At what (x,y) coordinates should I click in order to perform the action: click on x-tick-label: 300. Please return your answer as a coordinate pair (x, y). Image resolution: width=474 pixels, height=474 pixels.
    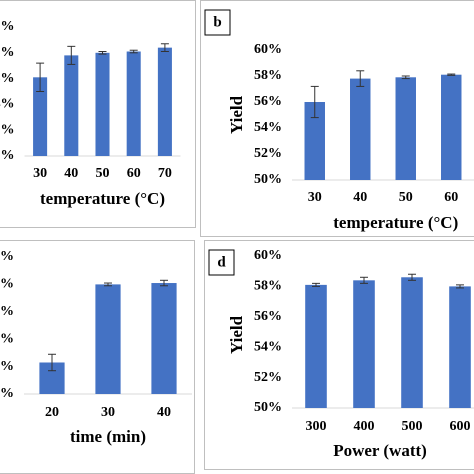
    Looking at the image, I should click on (316, 426).